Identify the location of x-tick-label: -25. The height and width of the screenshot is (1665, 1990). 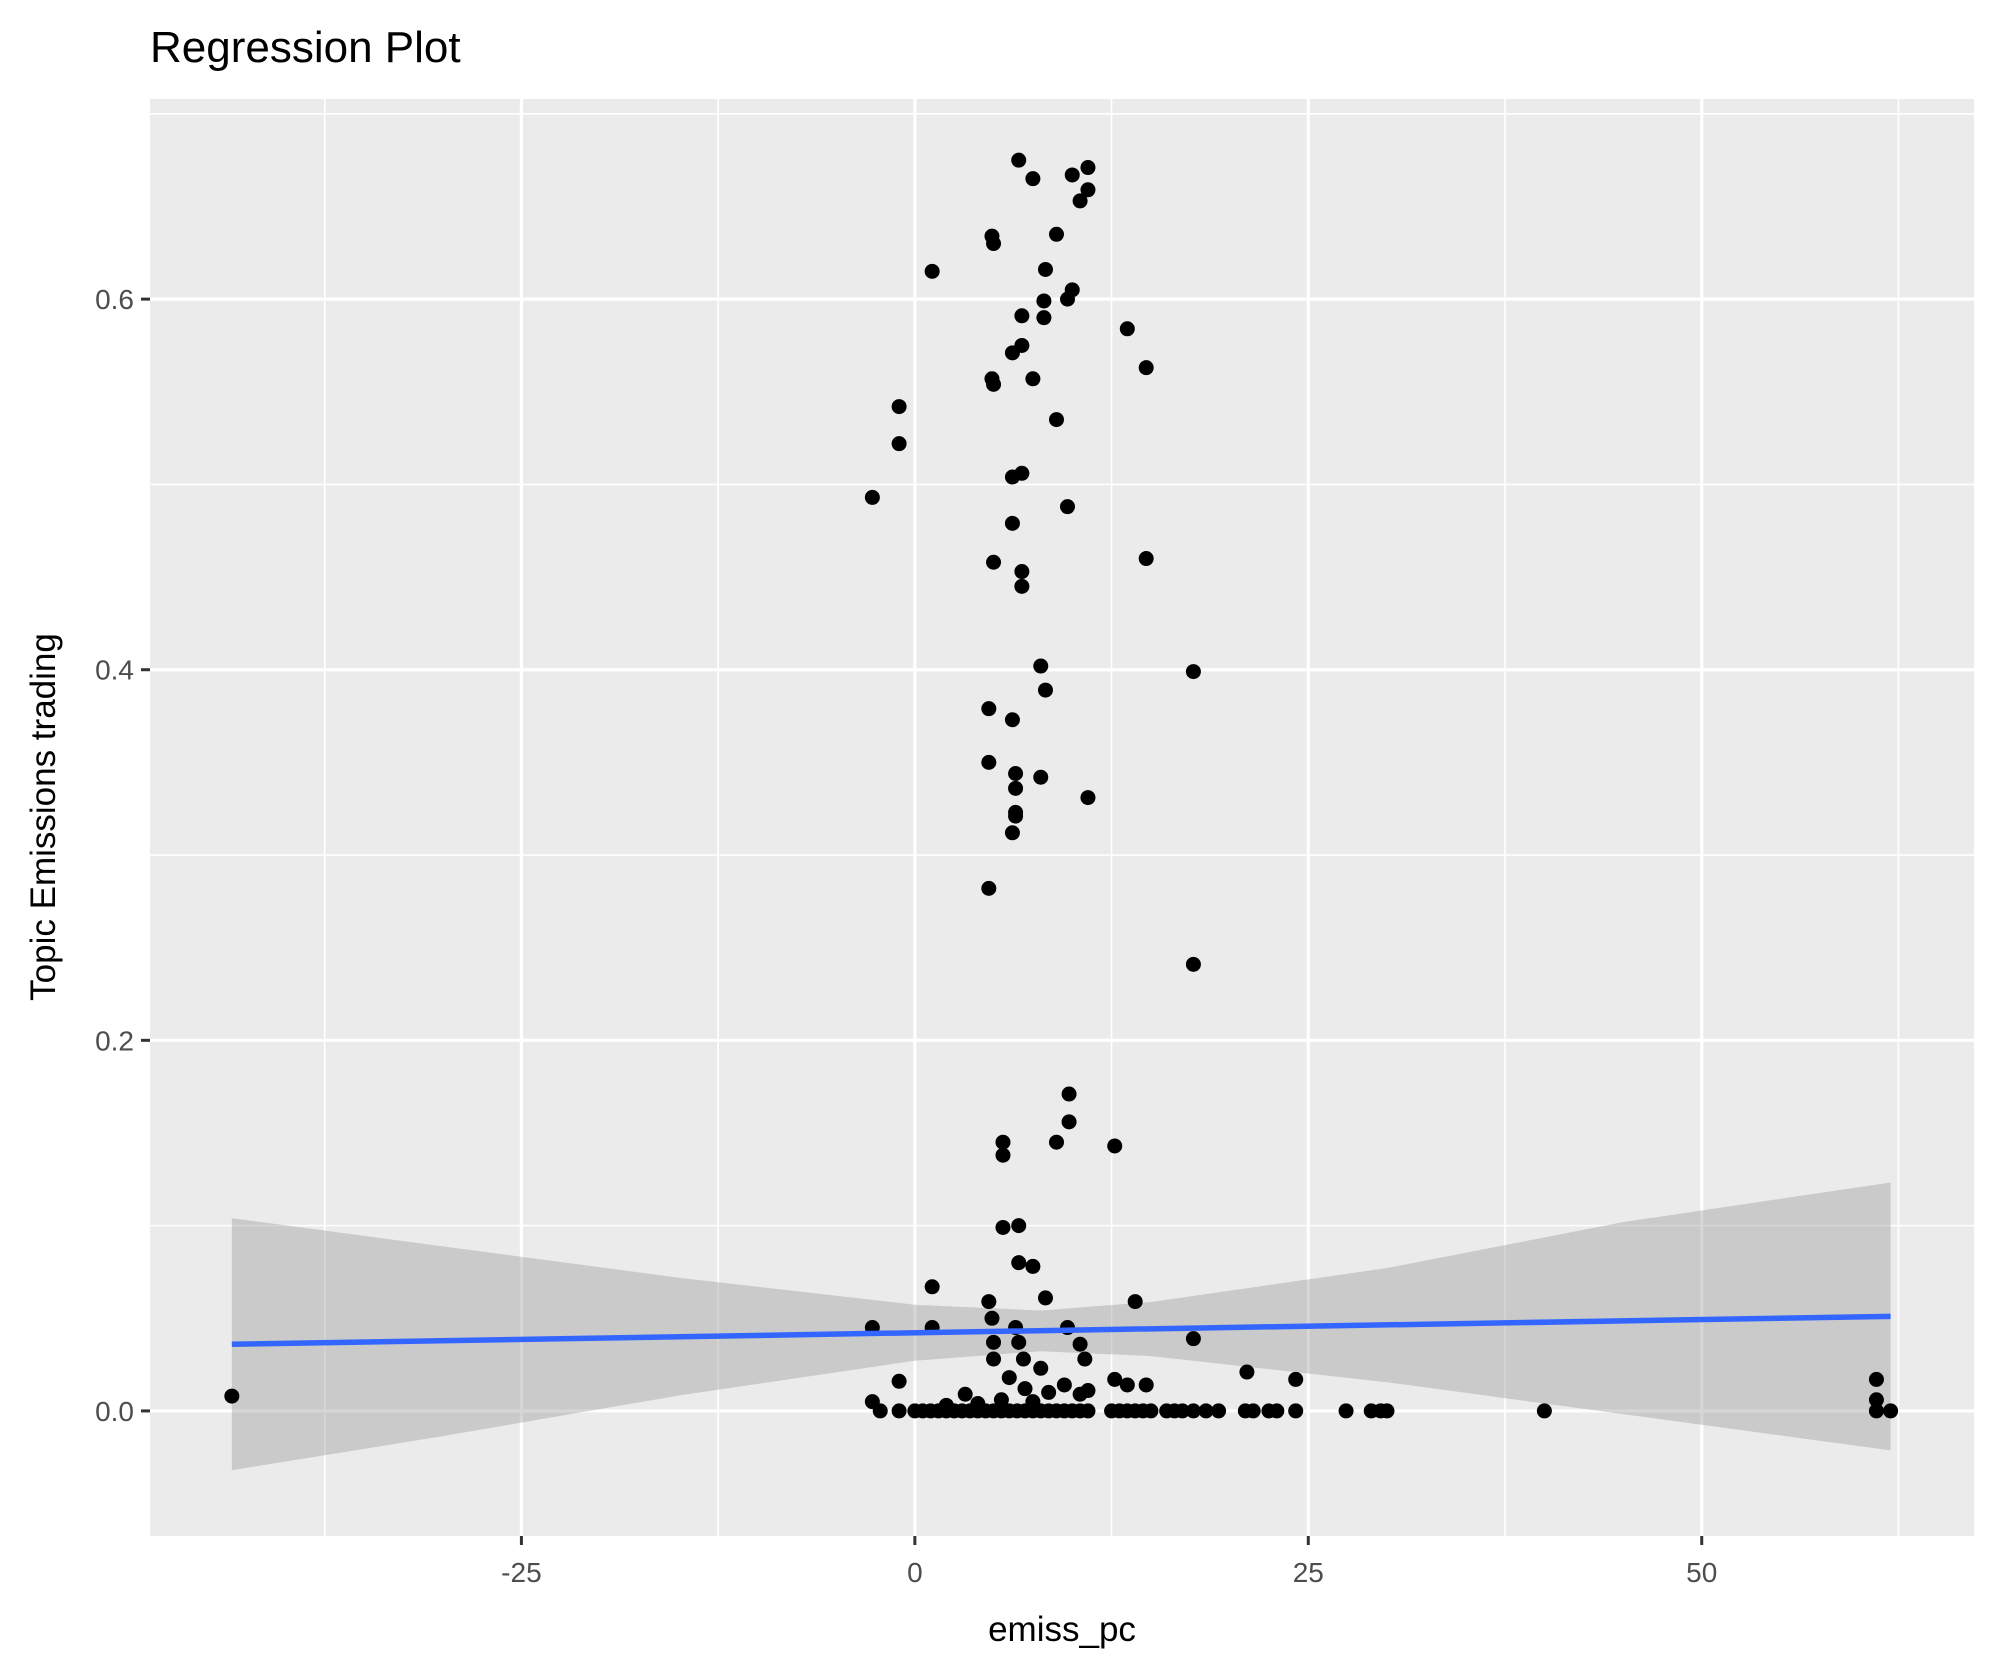
(521, 1572).